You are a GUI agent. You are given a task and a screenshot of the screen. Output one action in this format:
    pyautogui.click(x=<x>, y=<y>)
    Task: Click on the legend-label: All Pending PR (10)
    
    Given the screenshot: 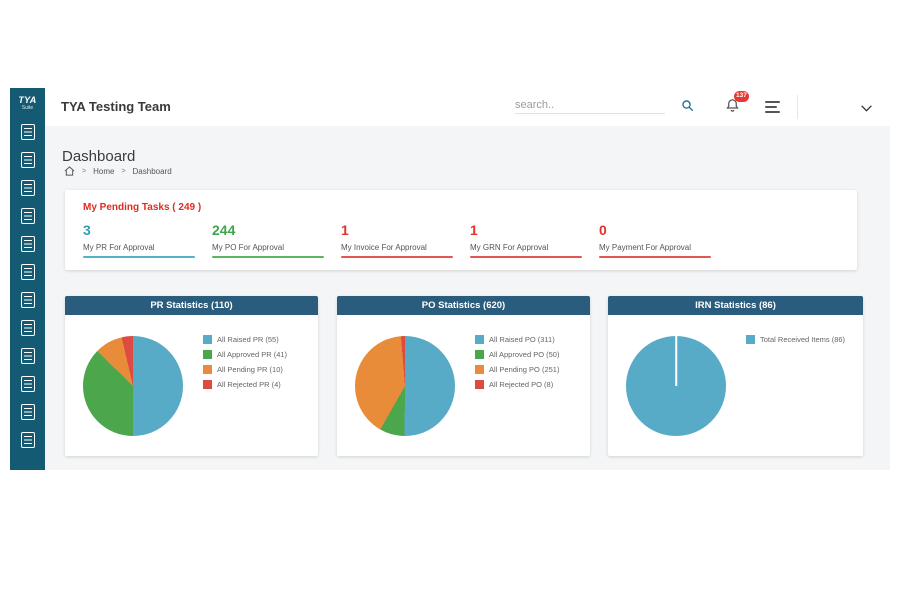 What is the action you would take?
    pyautogui.click(x=250, y=369)
    